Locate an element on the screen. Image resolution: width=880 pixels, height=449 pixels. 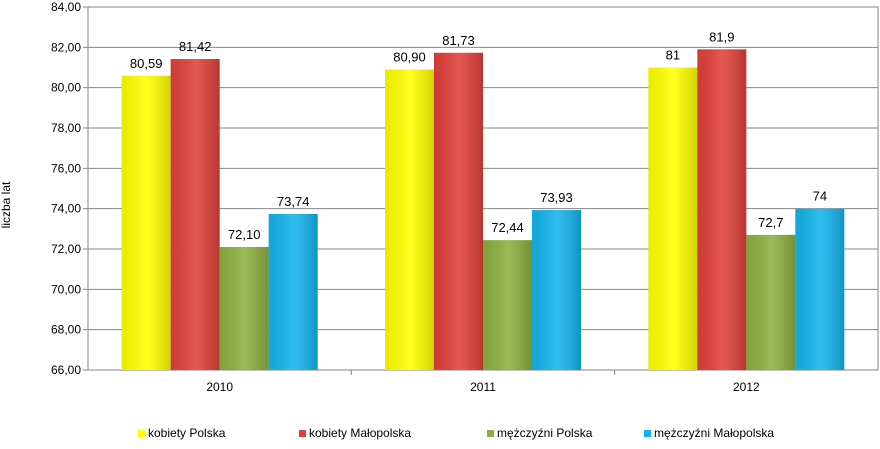
data-label: 72,7 is located at coordinates (770, 222).